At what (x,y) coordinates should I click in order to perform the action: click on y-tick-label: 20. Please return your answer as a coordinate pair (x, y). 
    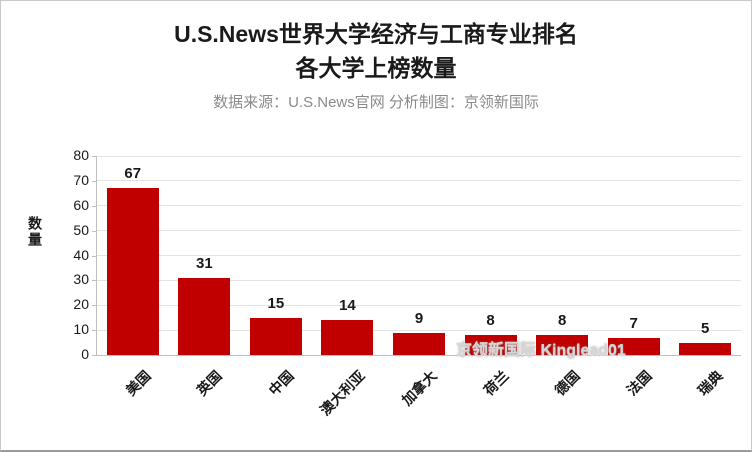
    Looking at the image, I should click on (81, 304).